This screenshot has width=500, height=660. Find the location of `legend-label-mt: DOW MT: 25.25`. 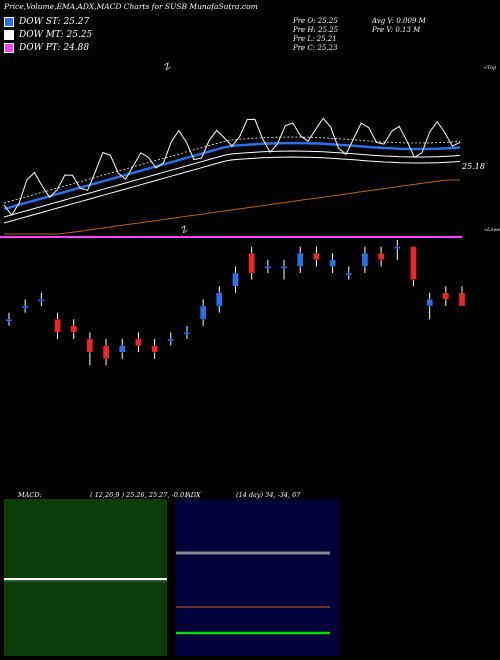

legend-label-mt: DOW MT: 25.25 is located at coordinates (56, 35).